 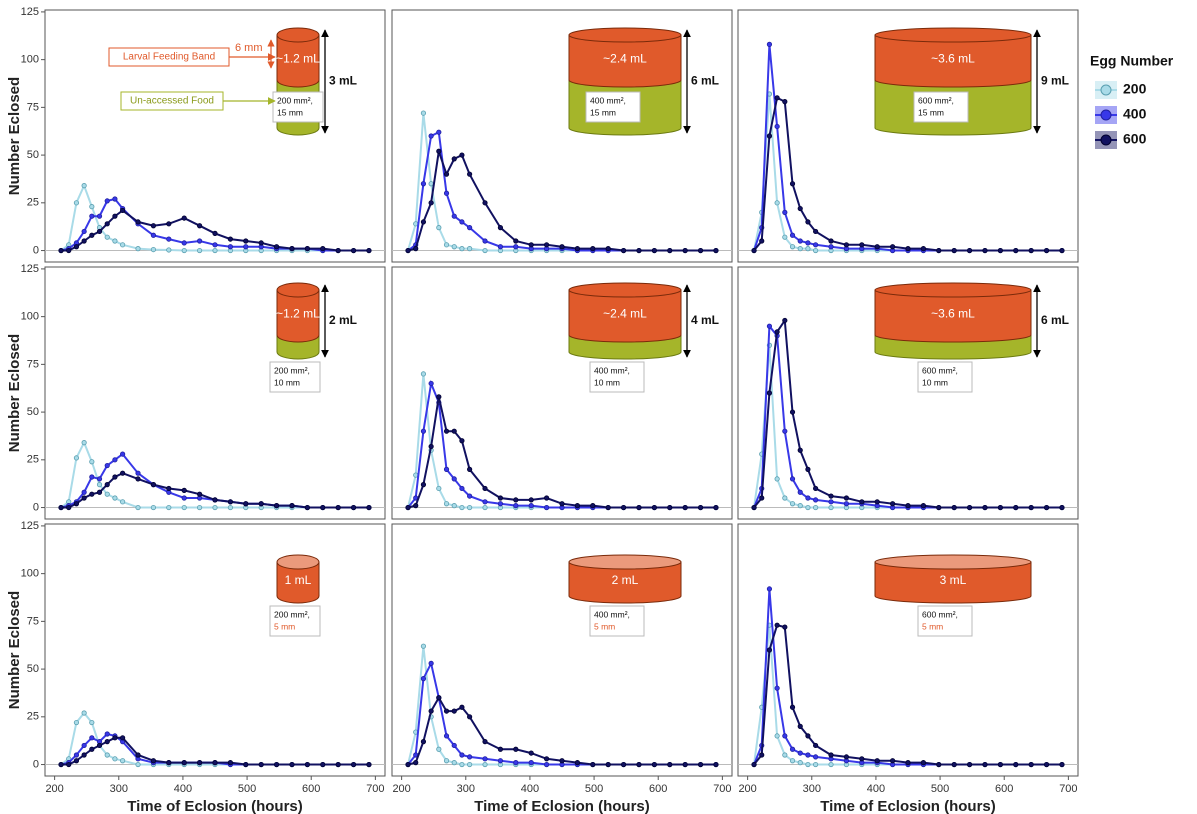 What do you see at coordinates (343, 81) in the screenshot?
I see `total-volume: 3 mL` at bounding box center [343, 81].